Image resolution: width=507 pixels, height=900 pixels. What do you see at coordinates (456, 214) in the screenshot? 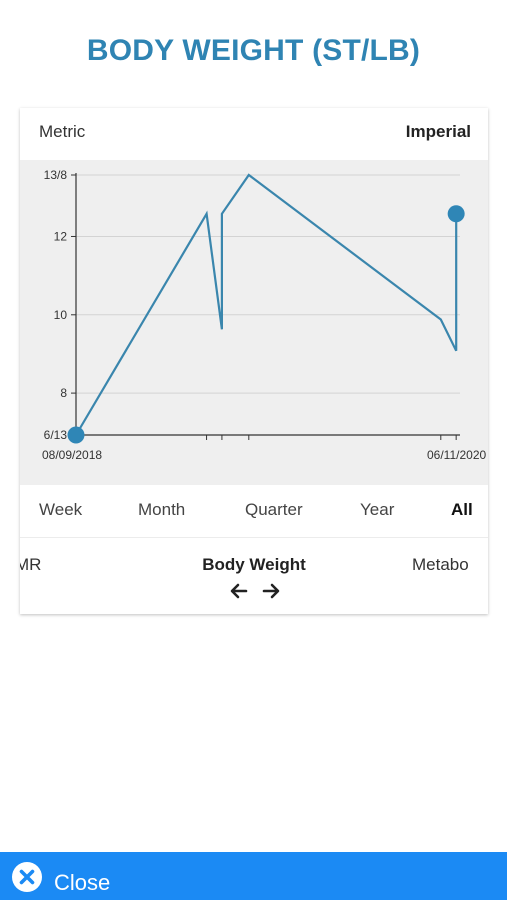
I see `end-point` at bounding box center [456, 214].